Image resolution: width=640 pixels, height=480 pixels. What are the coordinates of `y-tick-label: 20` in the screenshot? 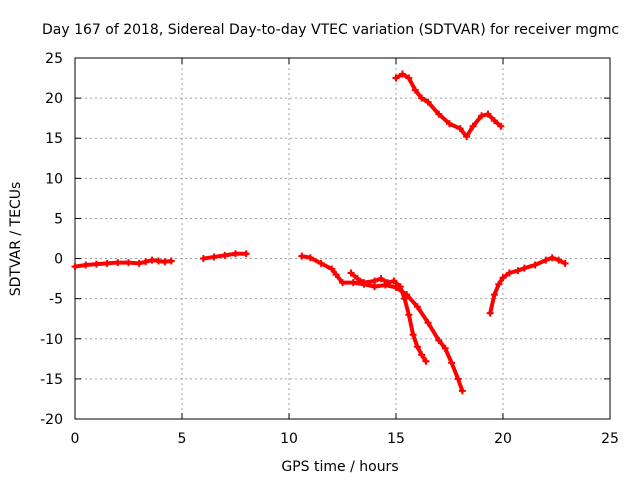 It's located at (54, 99).